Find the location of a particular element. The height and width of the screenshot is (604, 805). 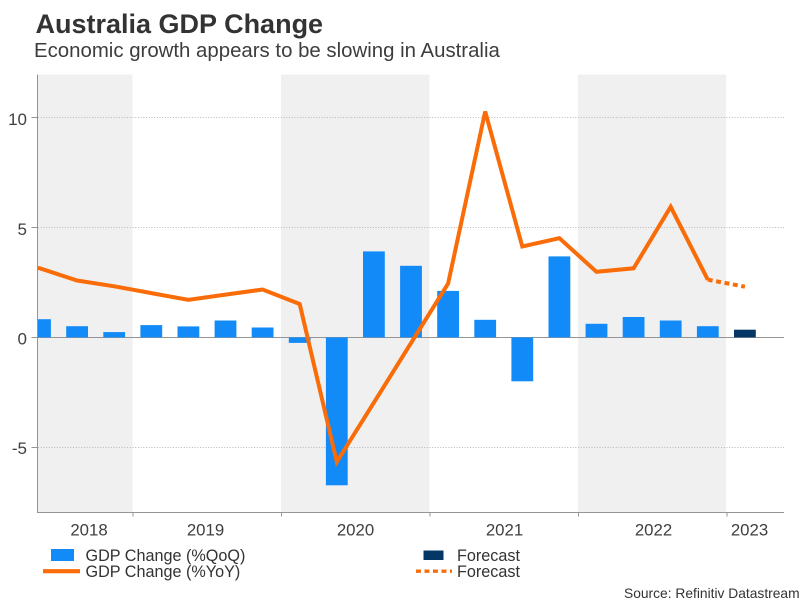

svg-text: 2023 is located at coordinates (749, 530).